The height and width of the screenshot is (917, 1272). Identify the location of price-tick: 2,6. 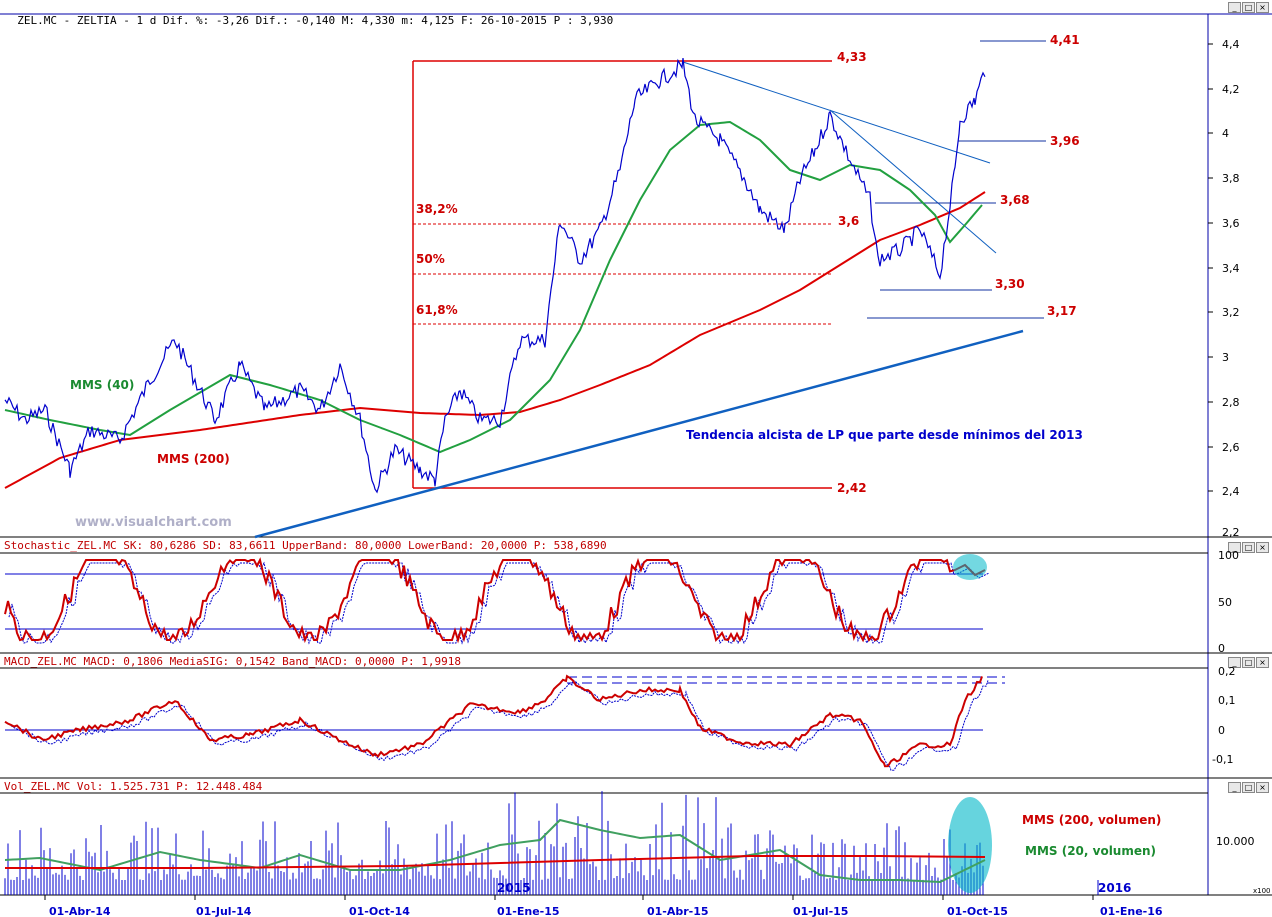
(1231, 447).